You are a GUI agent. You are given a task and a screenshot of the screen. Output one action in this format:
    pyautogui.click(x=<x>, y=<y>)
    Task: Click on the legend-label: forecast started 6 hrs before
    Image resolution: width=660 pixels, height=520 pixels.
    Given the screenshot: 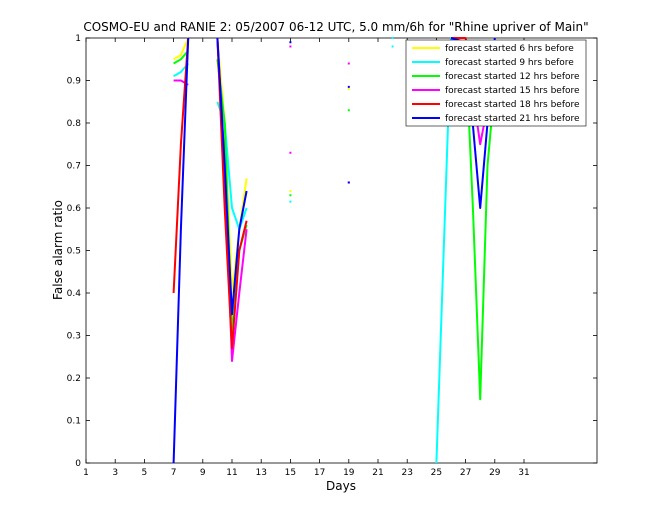 What is the action you would take?
    pyautogui.click(x=509, y=49)
    